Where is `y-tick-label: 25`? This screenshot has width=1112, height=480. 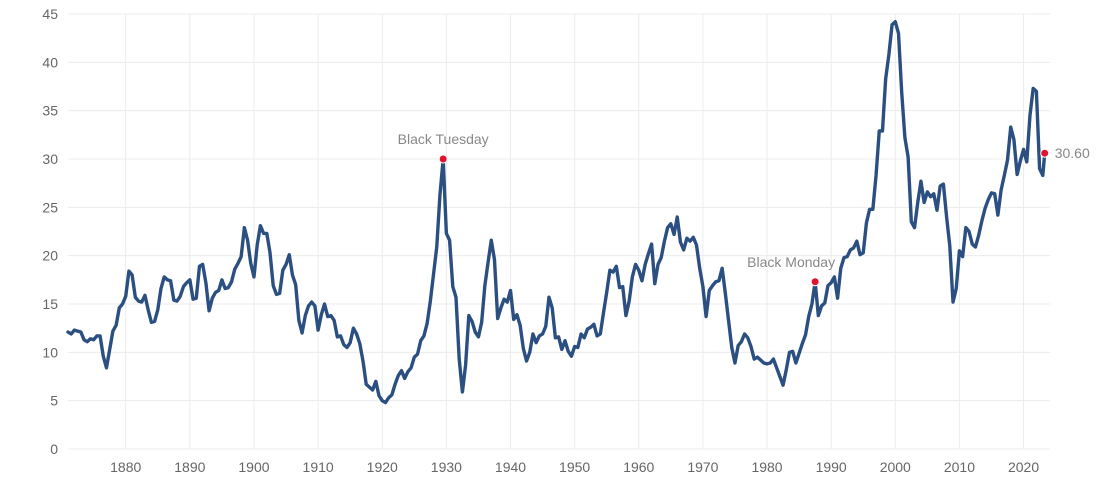 y-tick-label: 25 is located at coordinates (50, 207).